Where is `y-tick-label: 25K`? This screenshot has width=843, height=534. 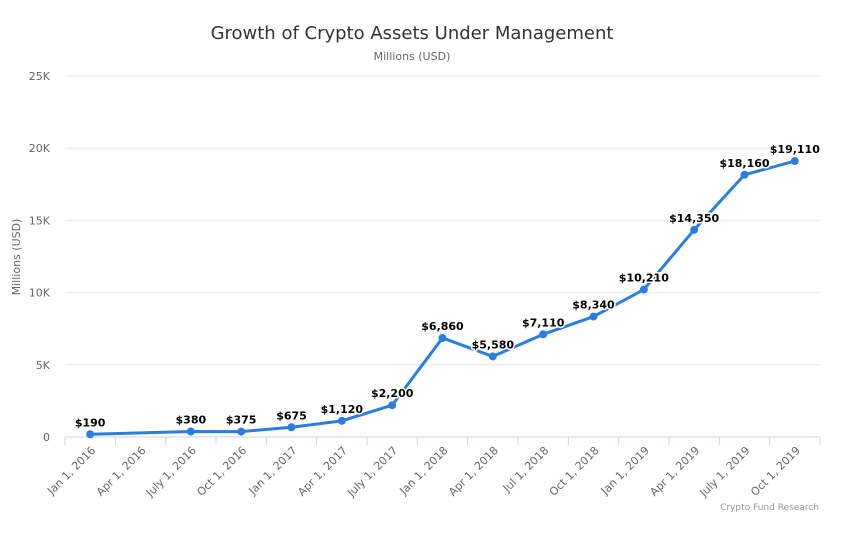
y-tick-label: 25K is located at coordinates (40, 76).